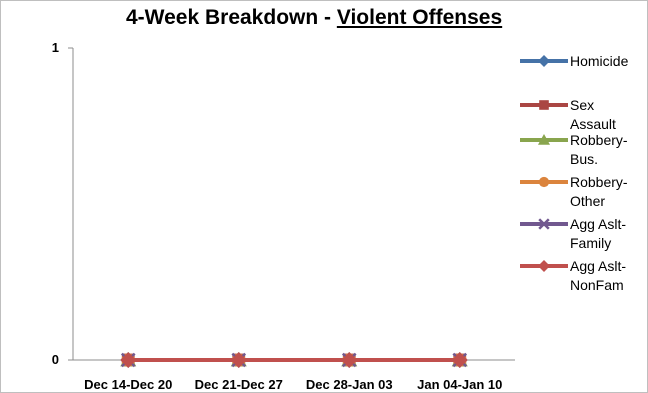 Image resolution: width=648 pixels, height=393 pixels. Describe the element at coordinates (239, 384) in the screenshot. I see `x-tick-label: Dec 21-Dec 27` at that location.